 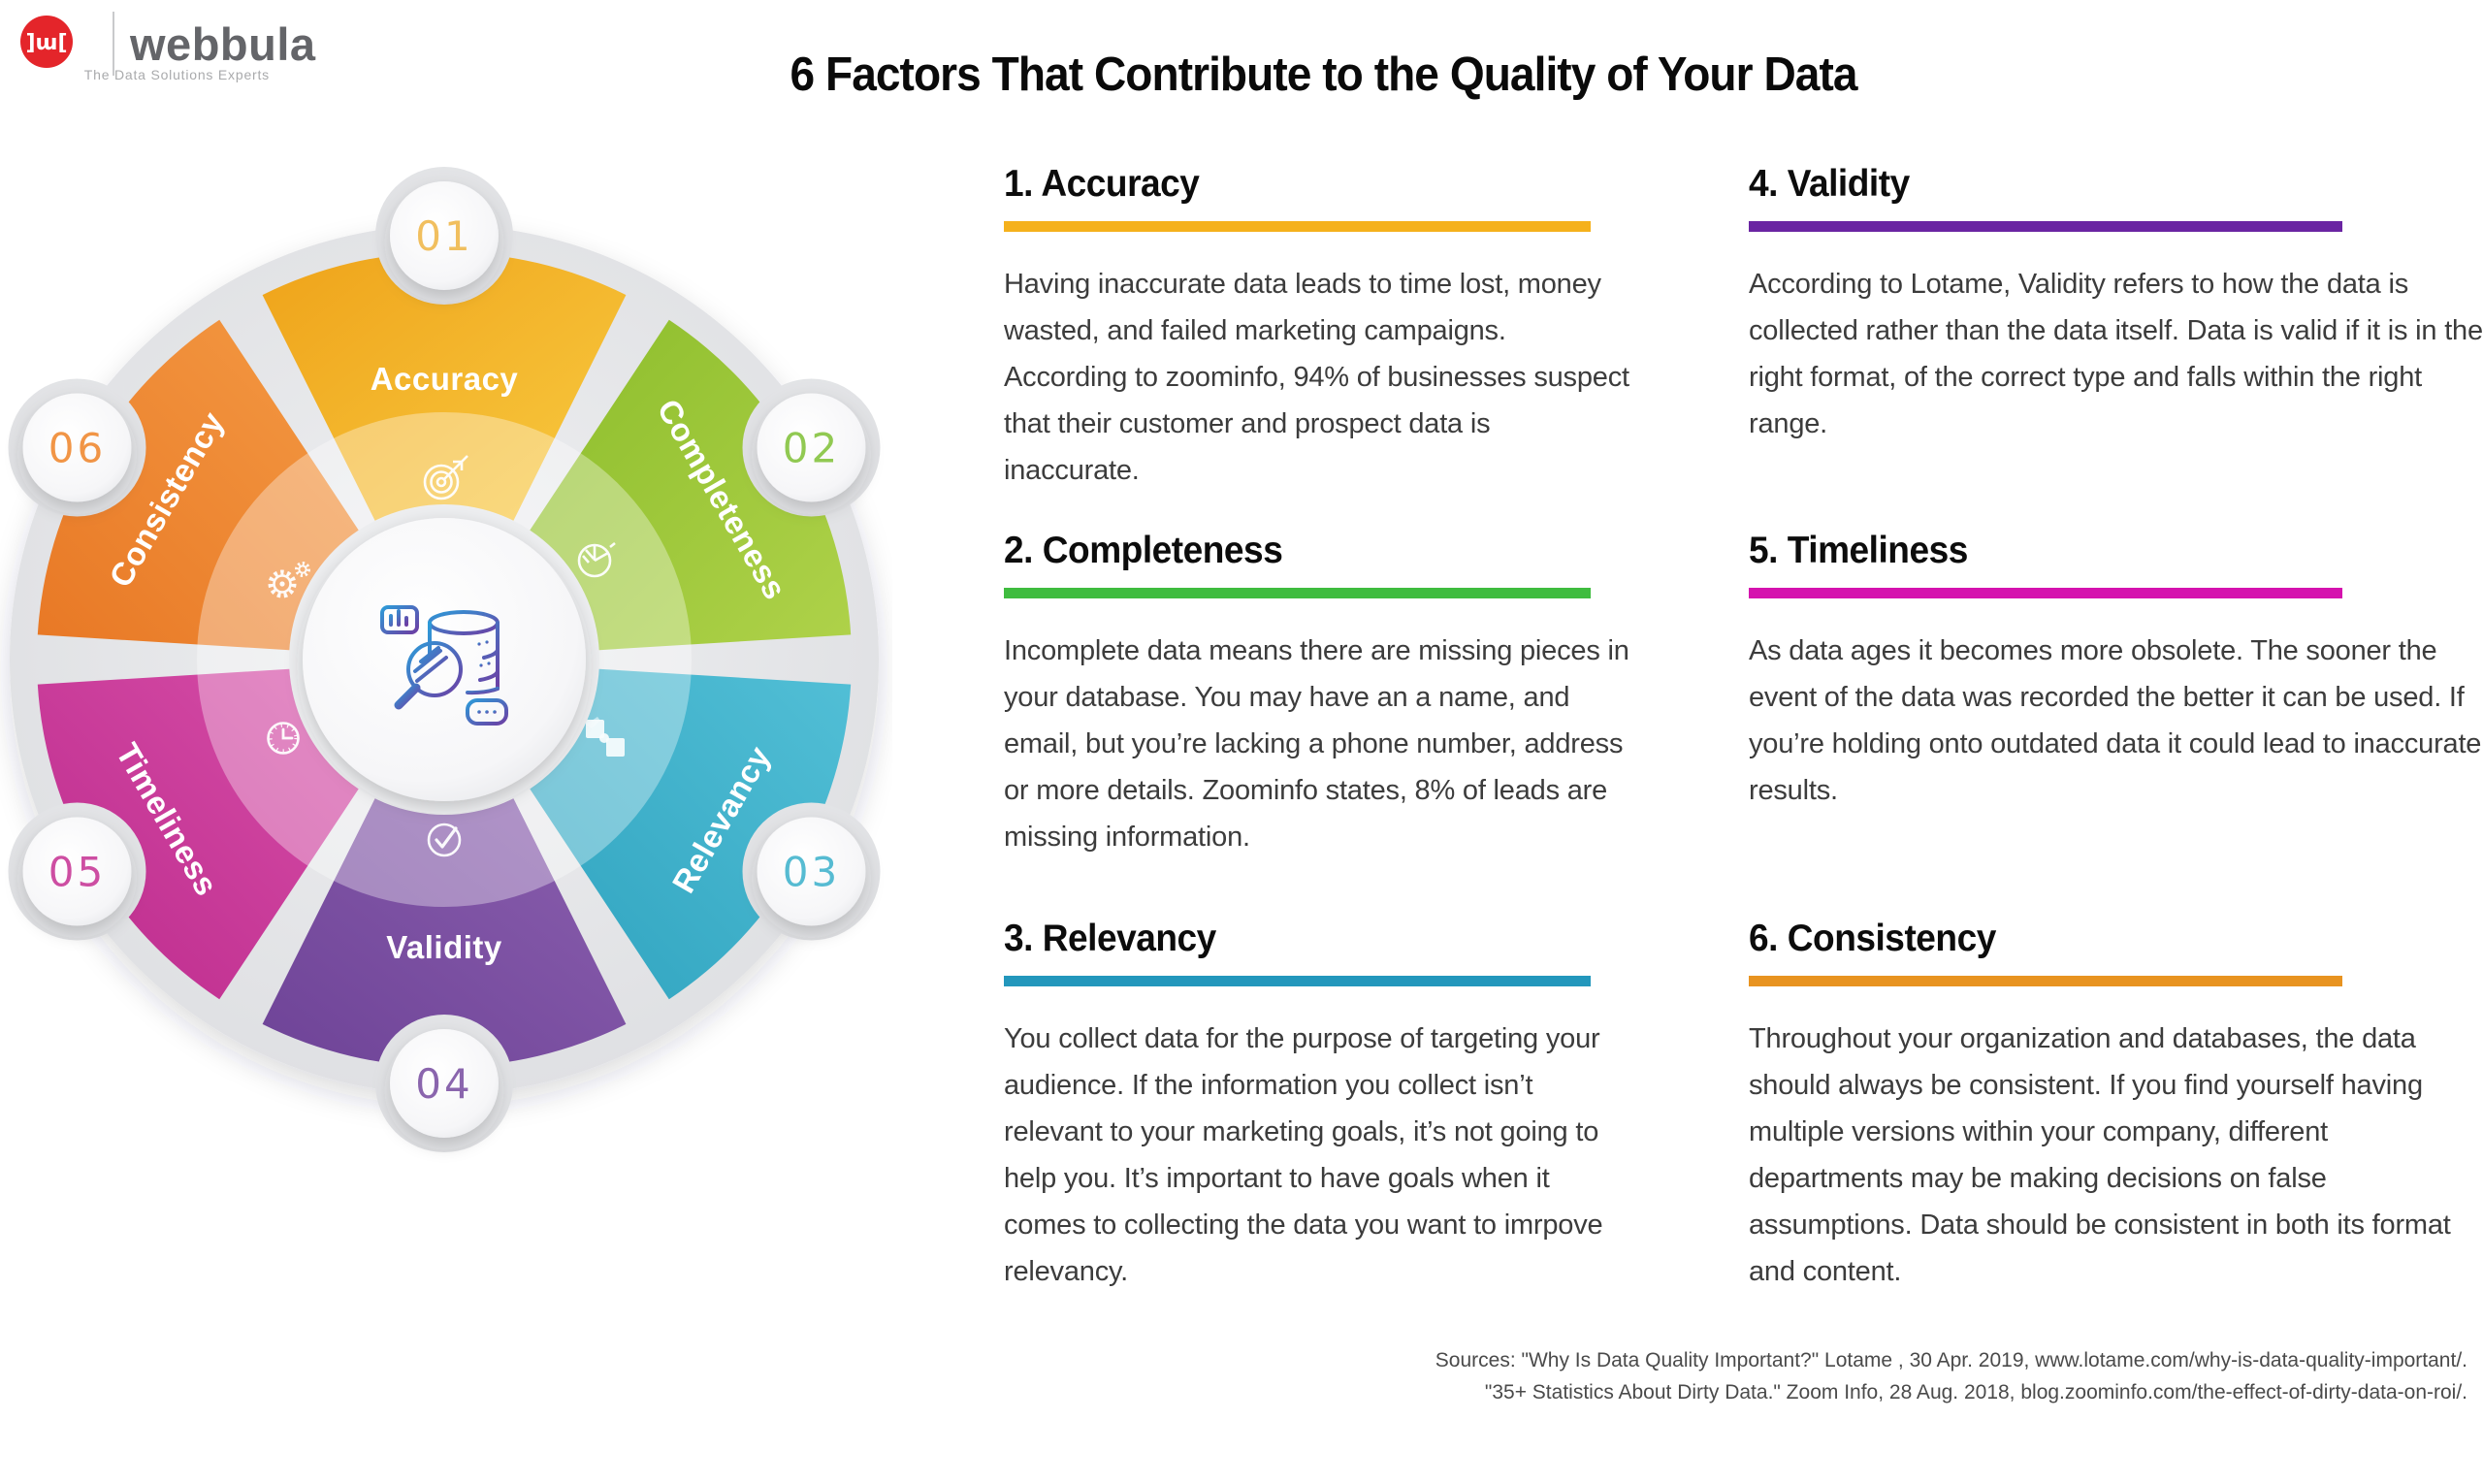 What do you see at coordinates (289, 579) in the screenshot?
I see `gears-icon` at bounding box center [289, 579].